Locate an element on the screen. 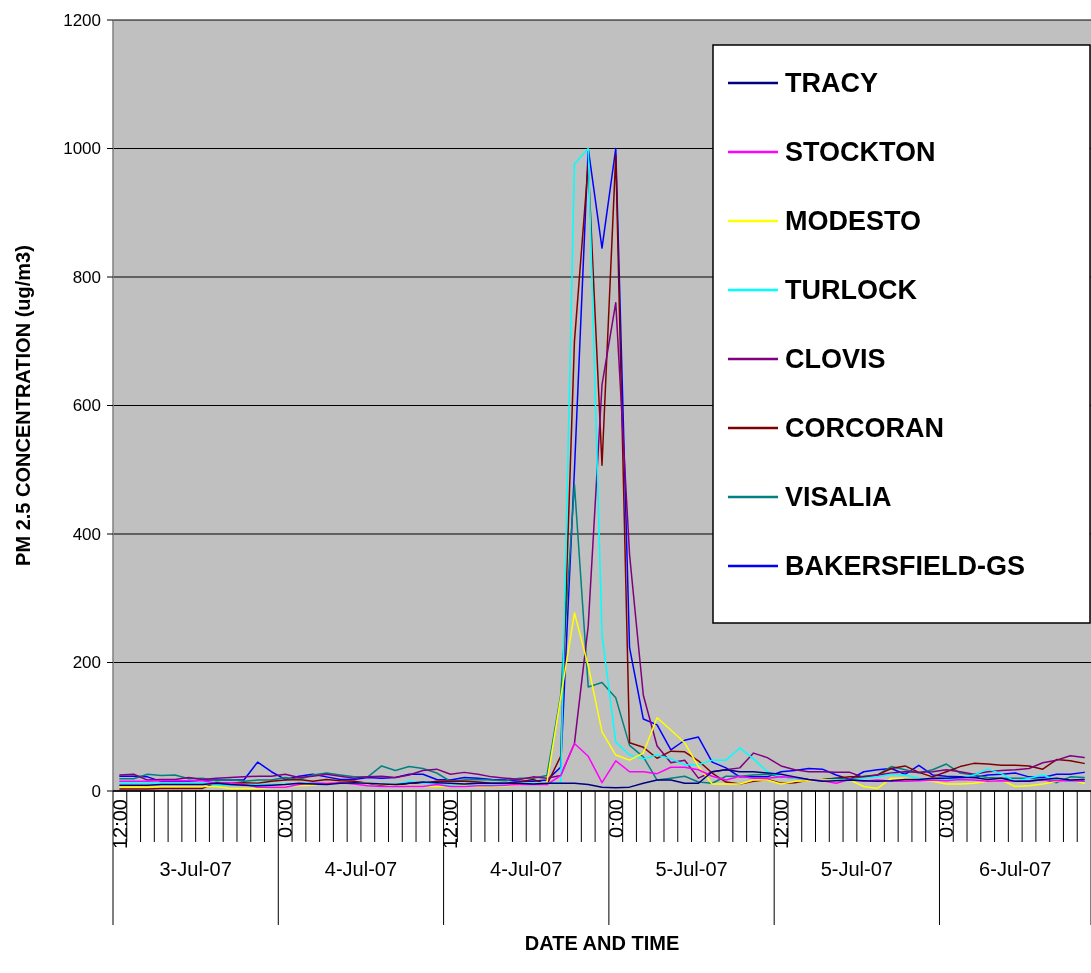  y-axis-title: PM 2.5 CONCENTRATION (ug/m3) is located at coordinates (23, 405).